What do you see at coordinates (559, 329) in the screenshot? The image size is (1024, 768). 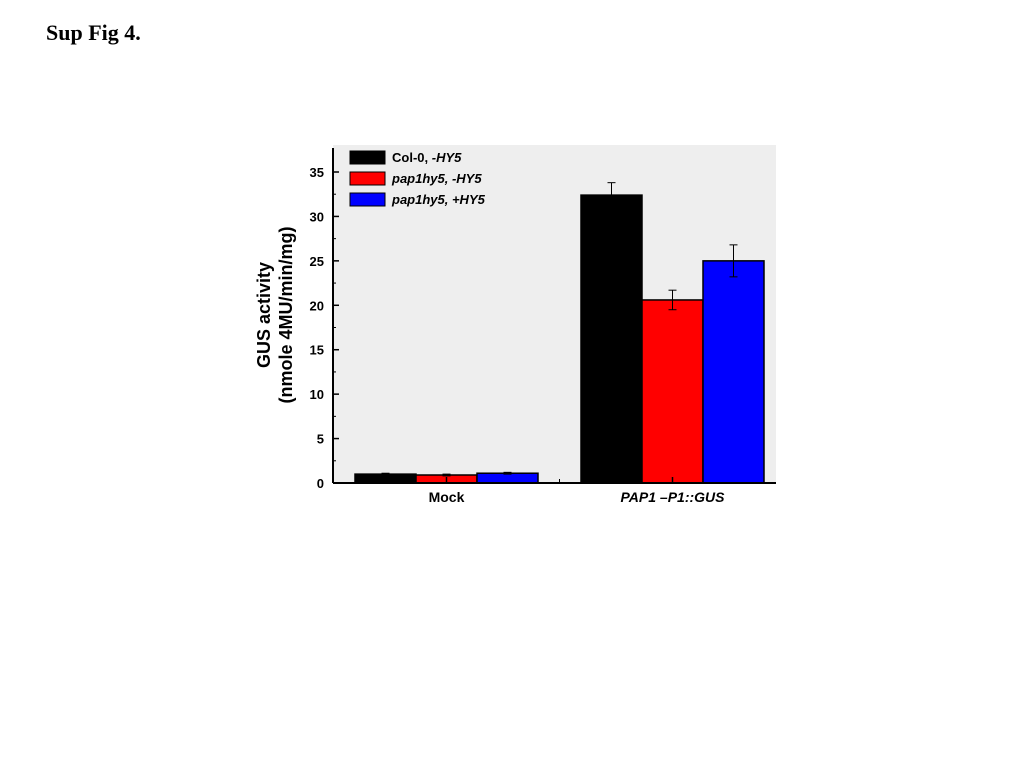 I see `error-bars-layer` at bounding box center [559, 329].